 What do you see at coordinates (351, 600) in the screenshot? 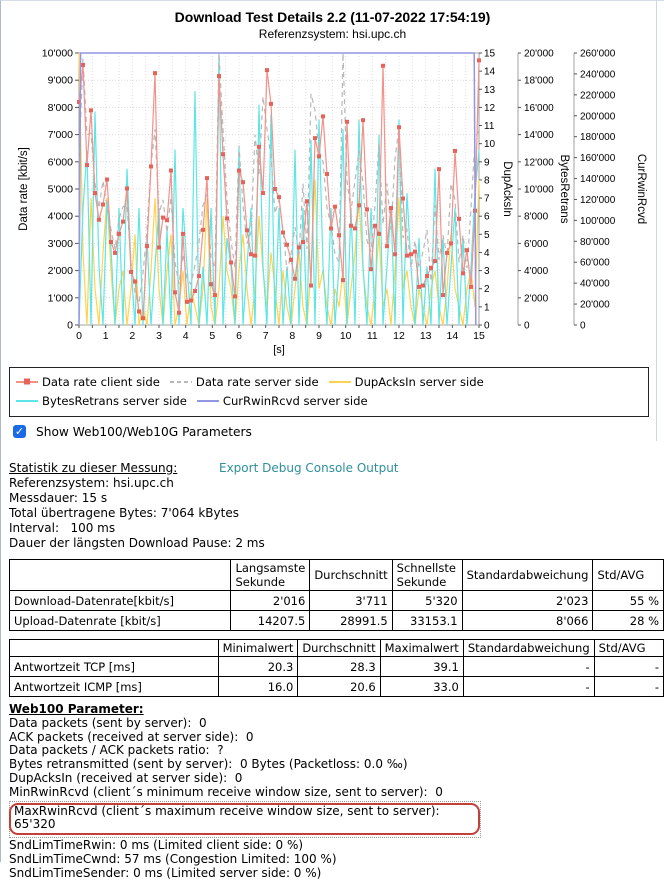
I see `value-cell: 3'711` at bounding box center [351, 600].